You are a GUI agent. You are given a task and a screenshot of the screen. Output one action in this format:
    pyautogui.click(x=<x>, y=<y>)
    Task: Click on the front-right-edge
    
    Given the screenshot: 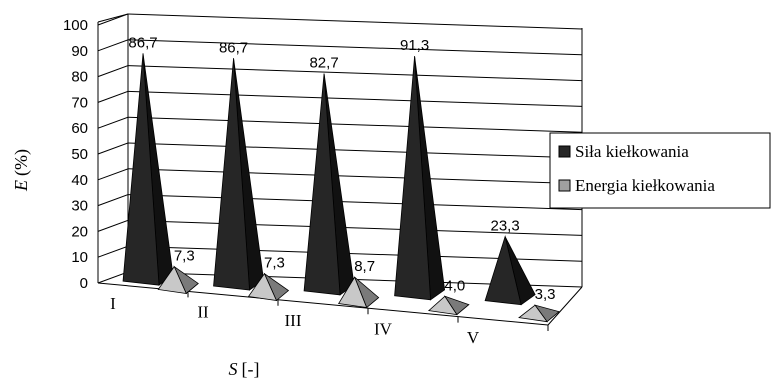 What is the action you would take?
    pyautogui.click(x=565, y=306)
    